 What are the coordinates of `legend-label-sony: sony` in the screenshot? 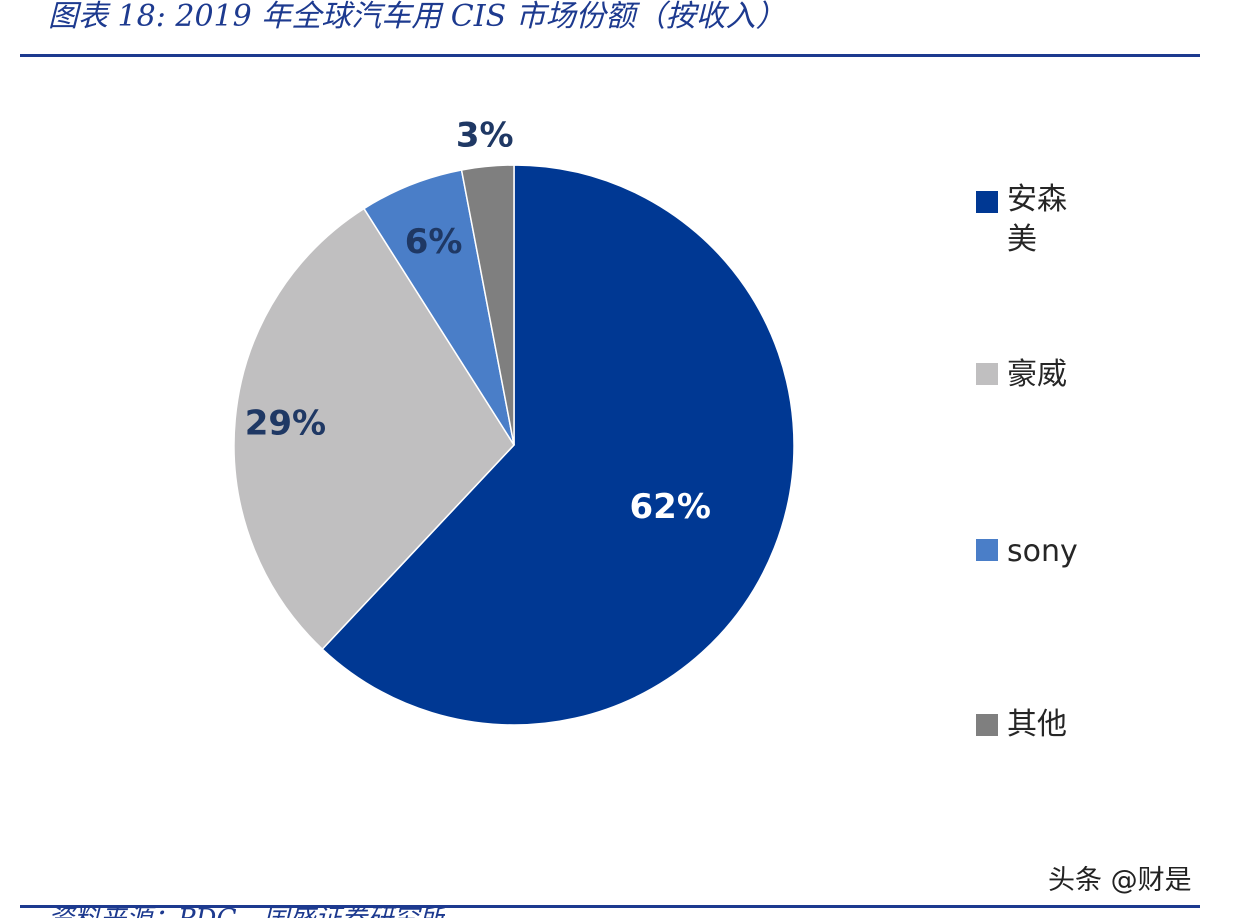 It's located at (1042, 551).